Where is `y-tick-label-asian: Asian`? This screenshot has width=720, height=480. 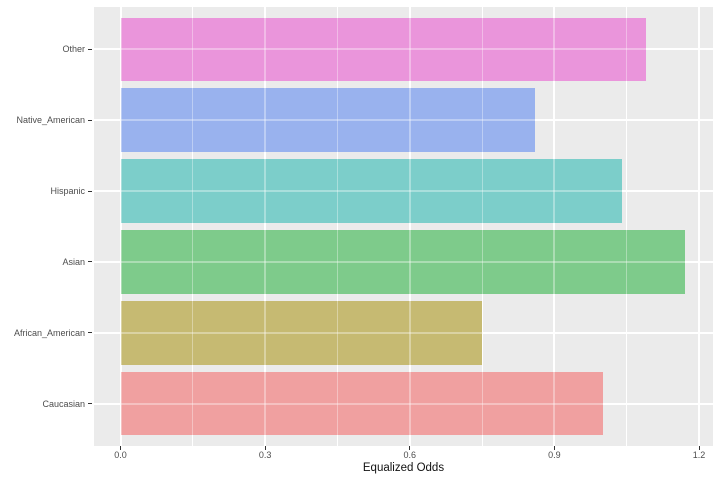
y-tick-label-asian: Asian is located at coordinates (73, 261).